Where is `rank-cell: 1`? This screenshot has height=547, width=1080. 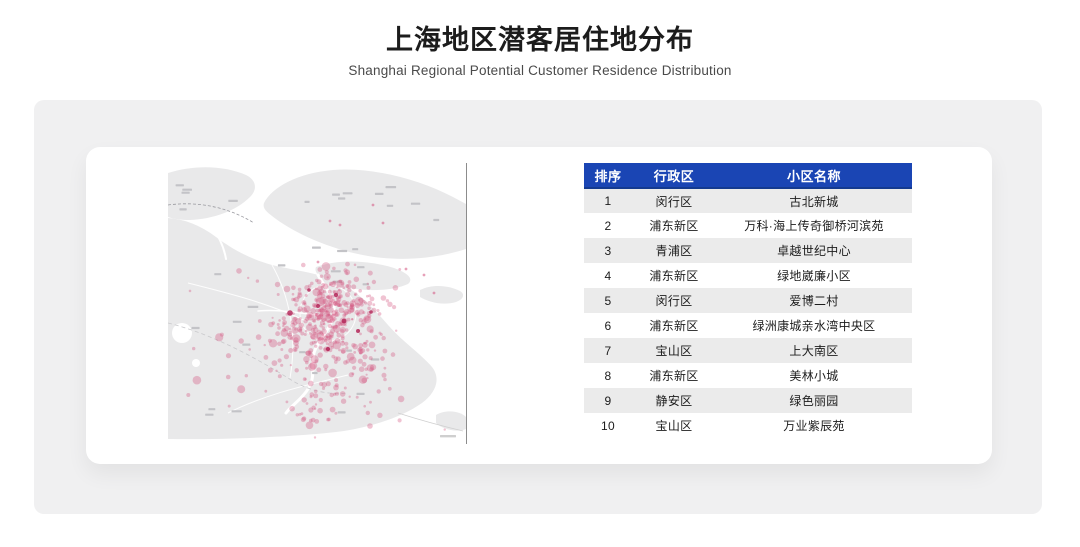 rank-cell: 1 is located at coordinates (608, 200).